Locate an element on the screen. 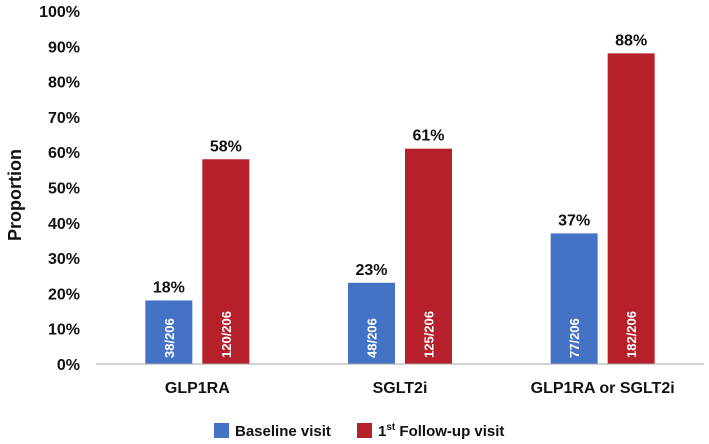 The image size is (709, 444). bar-count-label: 77/206 is located at coordinates (574, 338).